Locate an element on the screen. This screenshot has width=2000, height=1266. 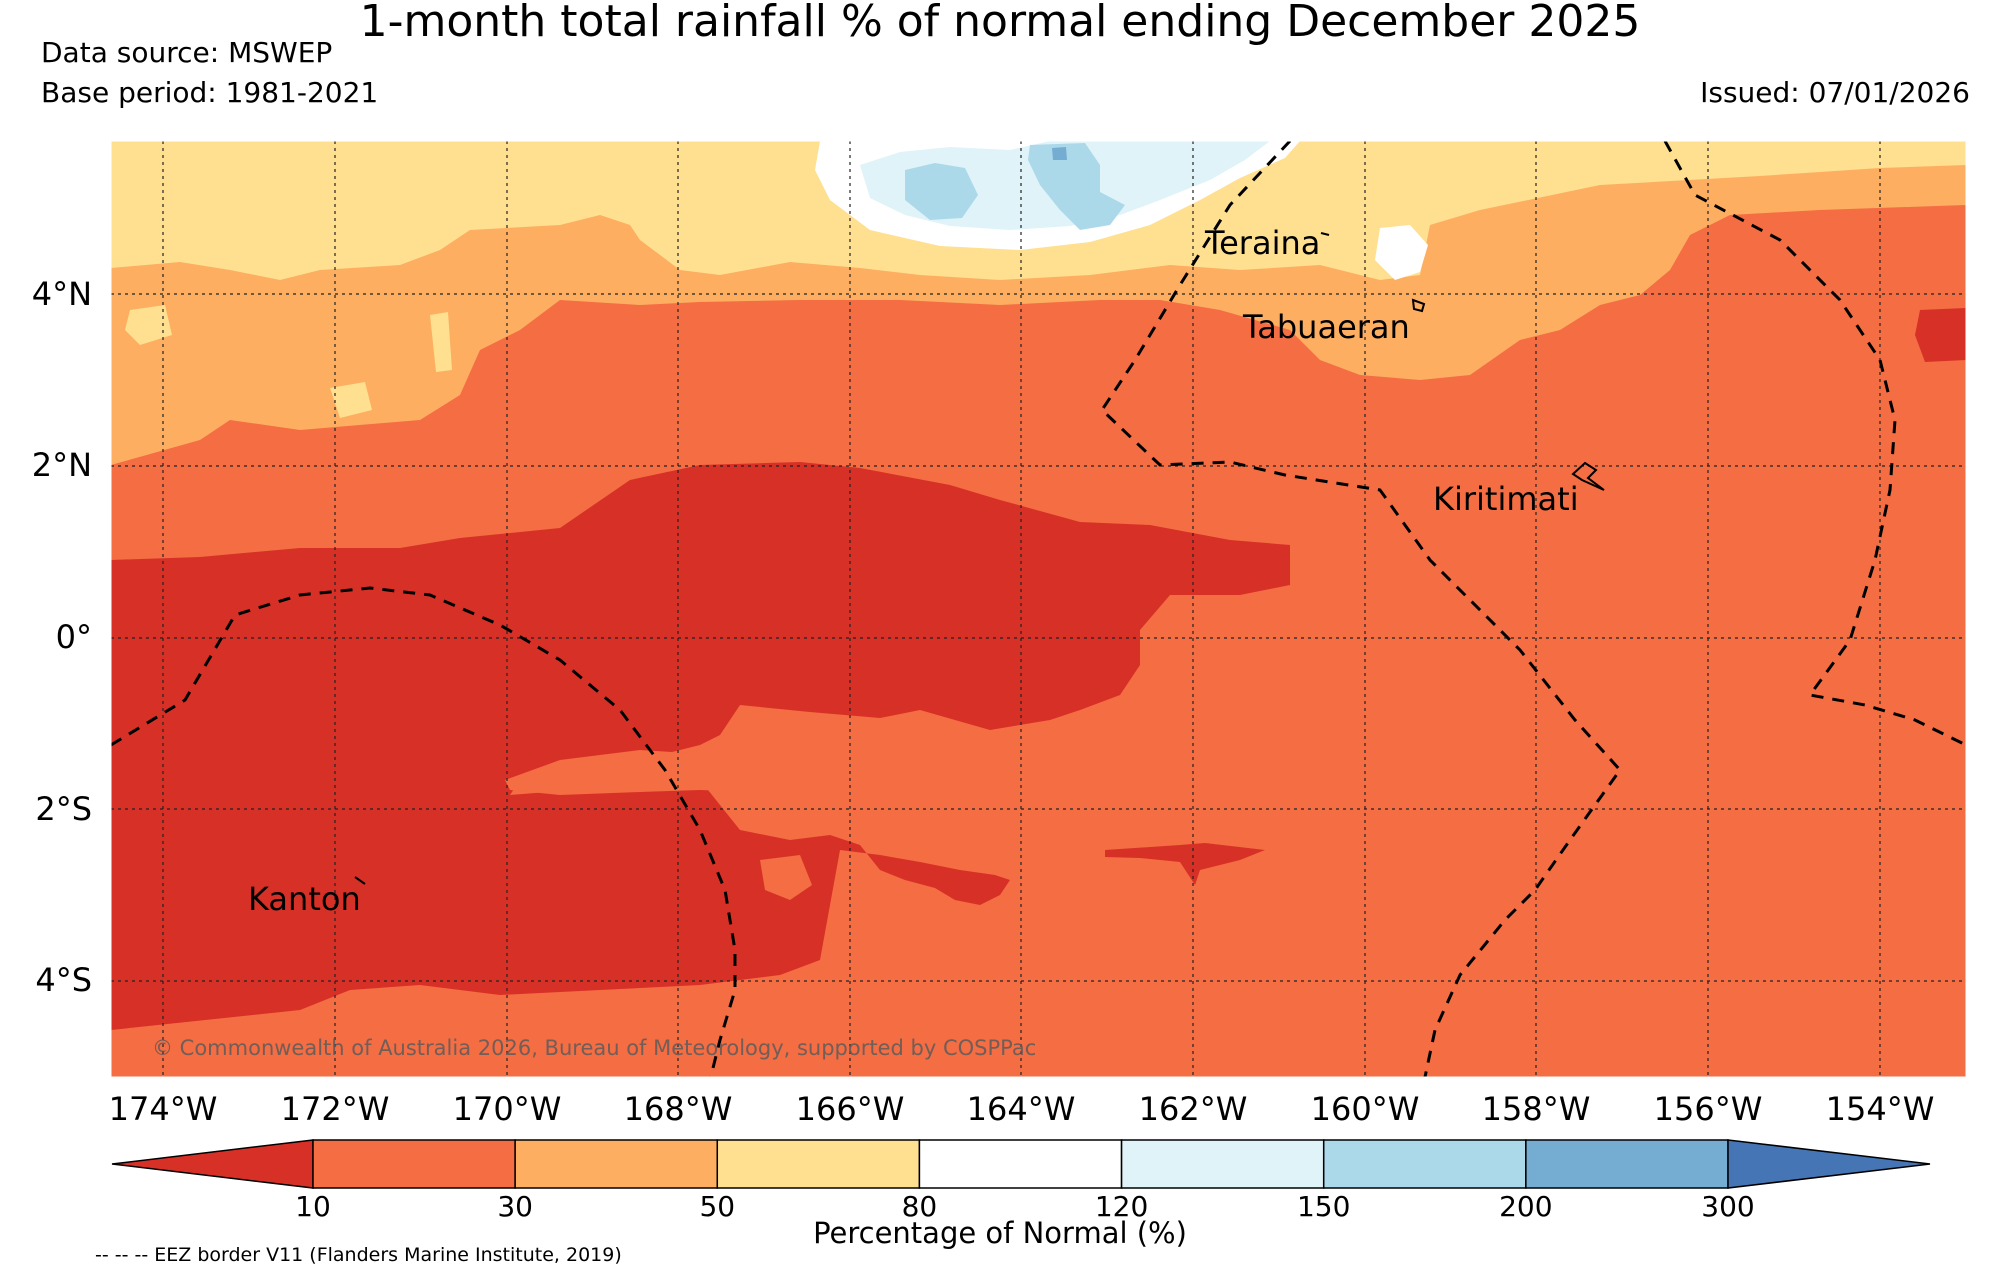
lat-label-4s: 4°S is located at coordinates (63, 980).